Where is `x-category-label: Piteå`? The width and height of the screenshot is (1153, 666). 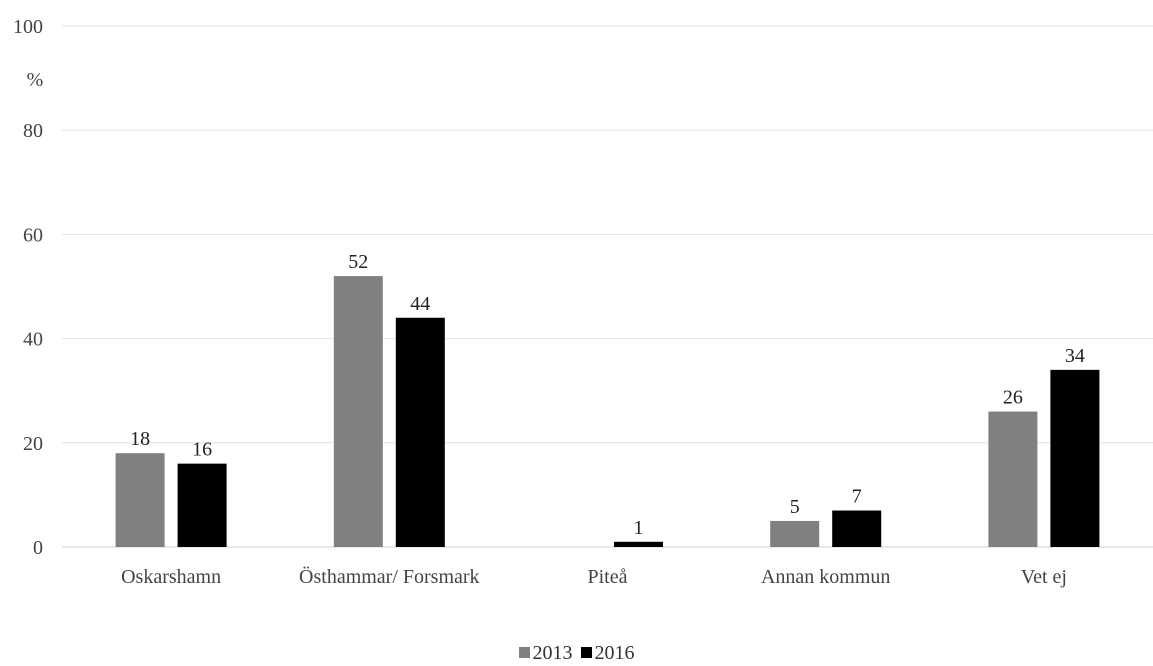
x-category-label: Piteå is located at coordinates (608, 577).